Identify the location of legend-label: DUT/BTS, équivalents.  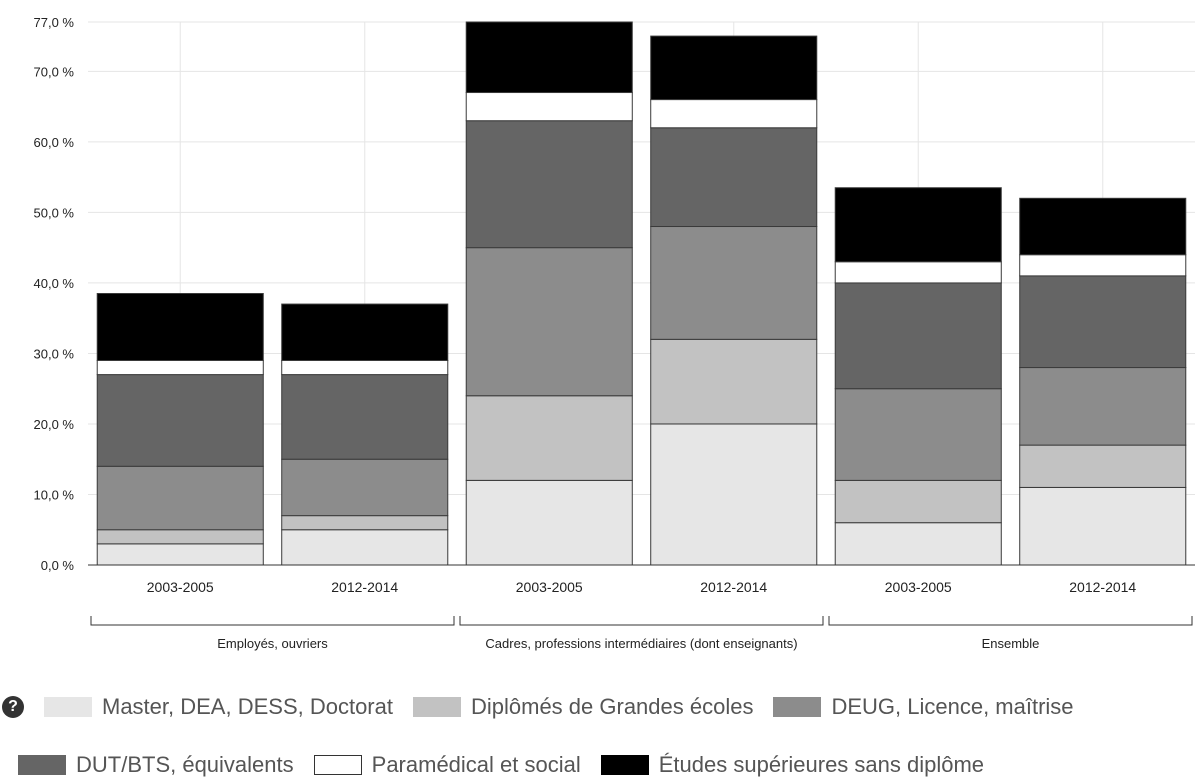
(185, 764).